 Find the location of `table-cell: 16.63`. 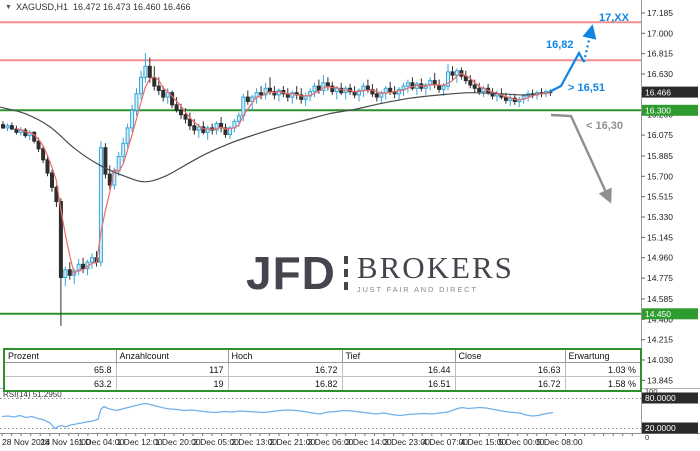

table-cell: 16.63 is located at coordinates (510, 369).